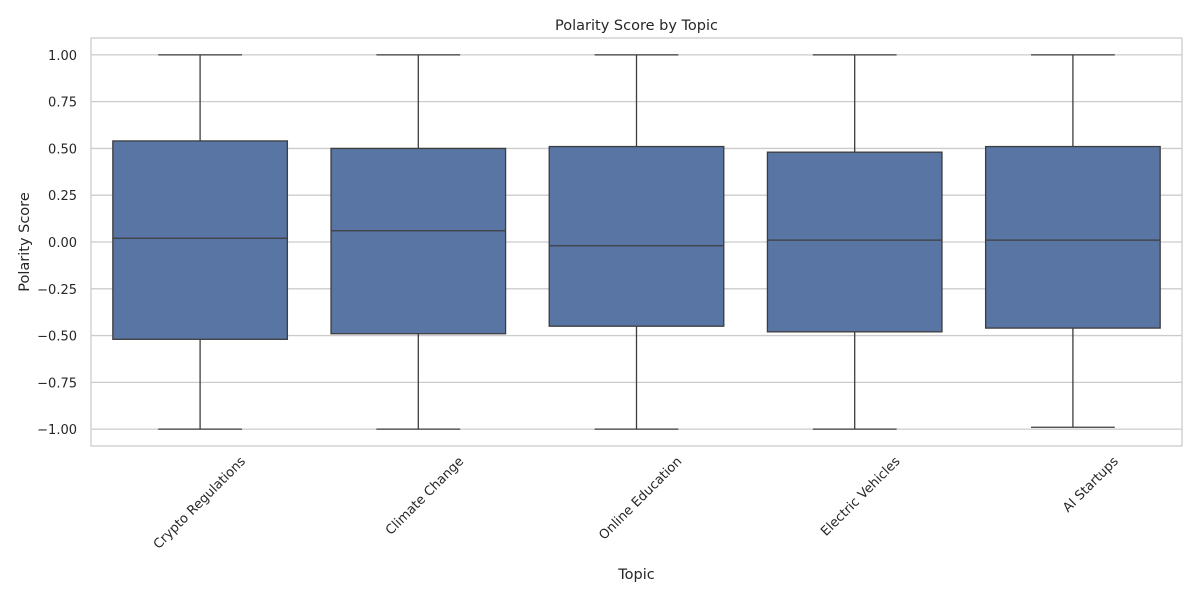 The width and height of the screenshot is (1200, 604). What do you see at coordinates (57, 290) in the screenshot?
I see `y-tick-label: −0.25` at bounding box center [57, 290].